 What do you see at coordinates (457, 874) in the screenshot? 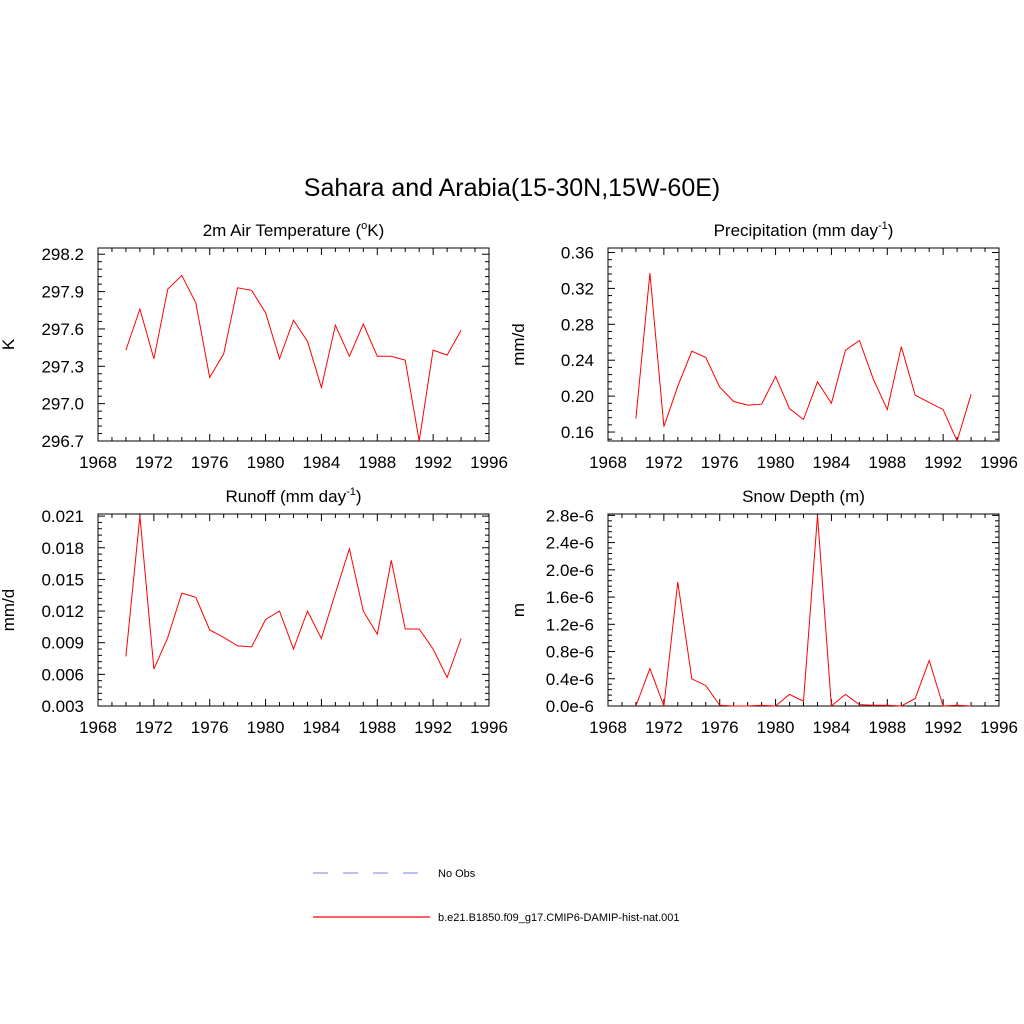
I see `legend-label-no-obs: No Obs` at bounding box center [457, 874].